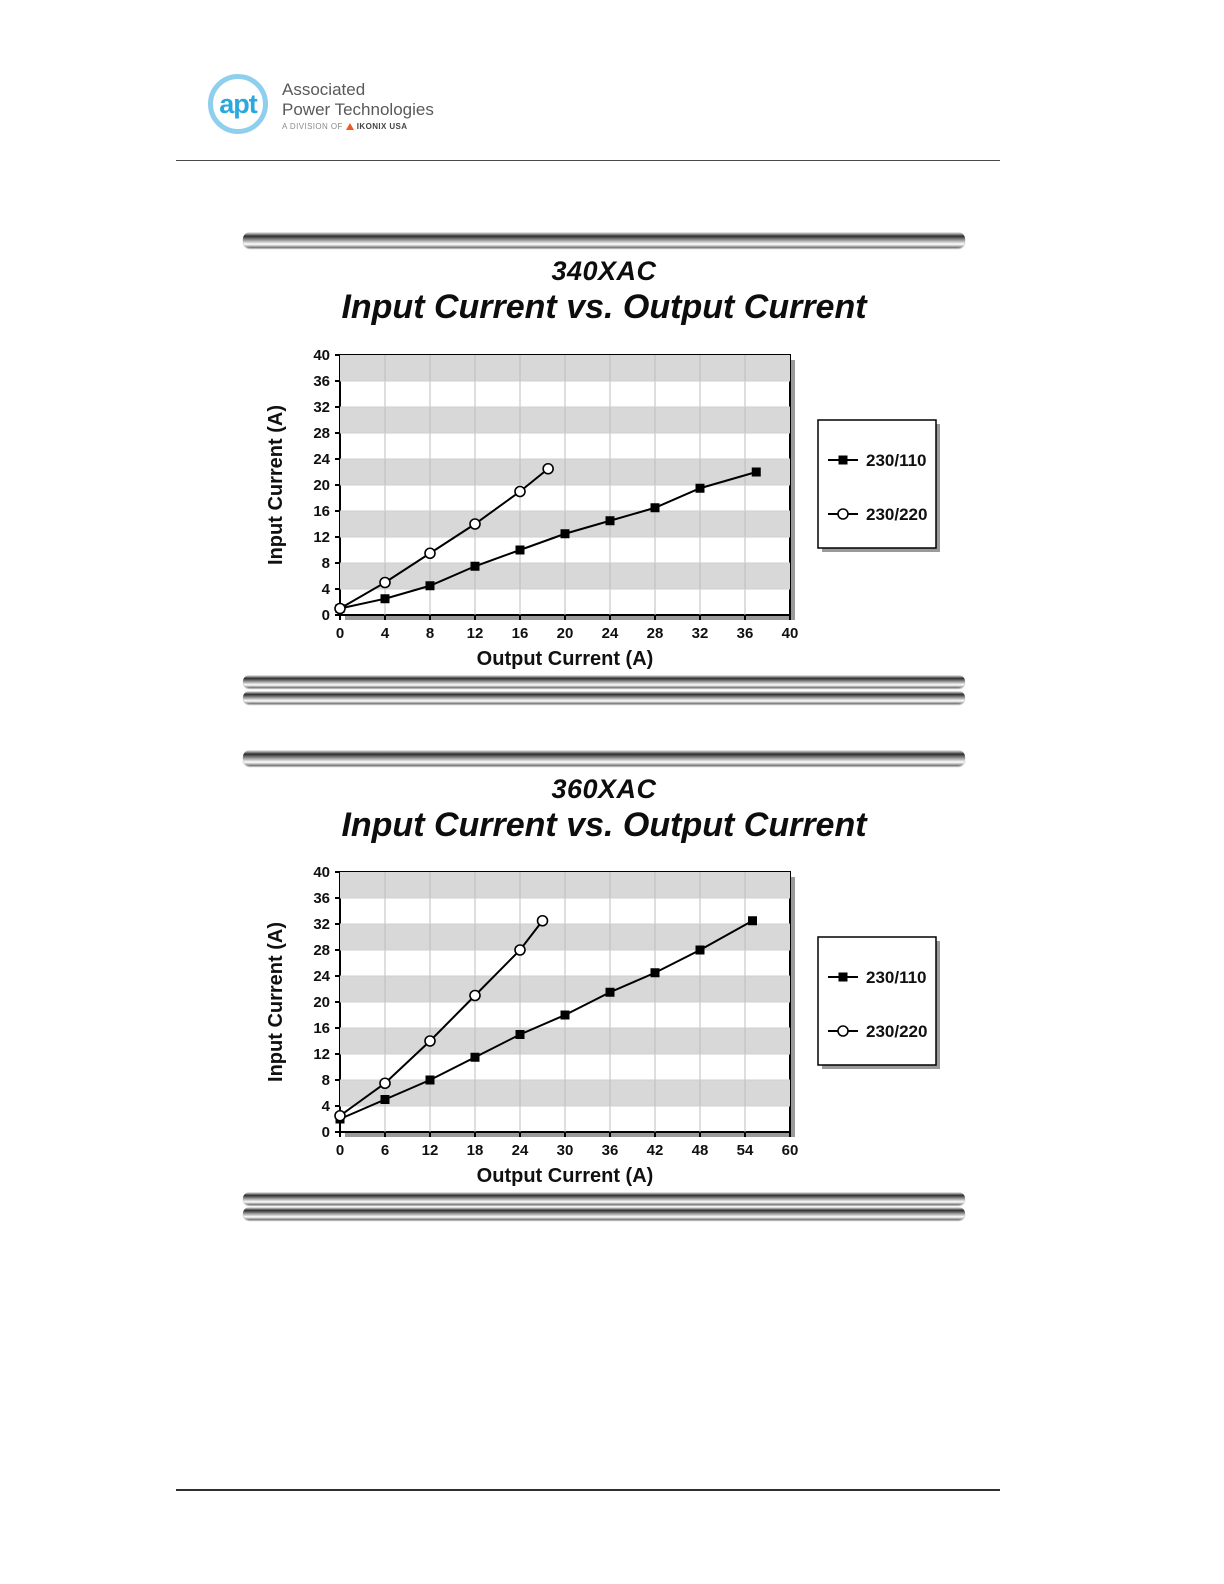 This screenshot has width=1224, height=1584. Describe the element at coordinates (604, 307) in the screenshot. I see `chart1-subtitle: Input Current vs. Output Current` at that location.